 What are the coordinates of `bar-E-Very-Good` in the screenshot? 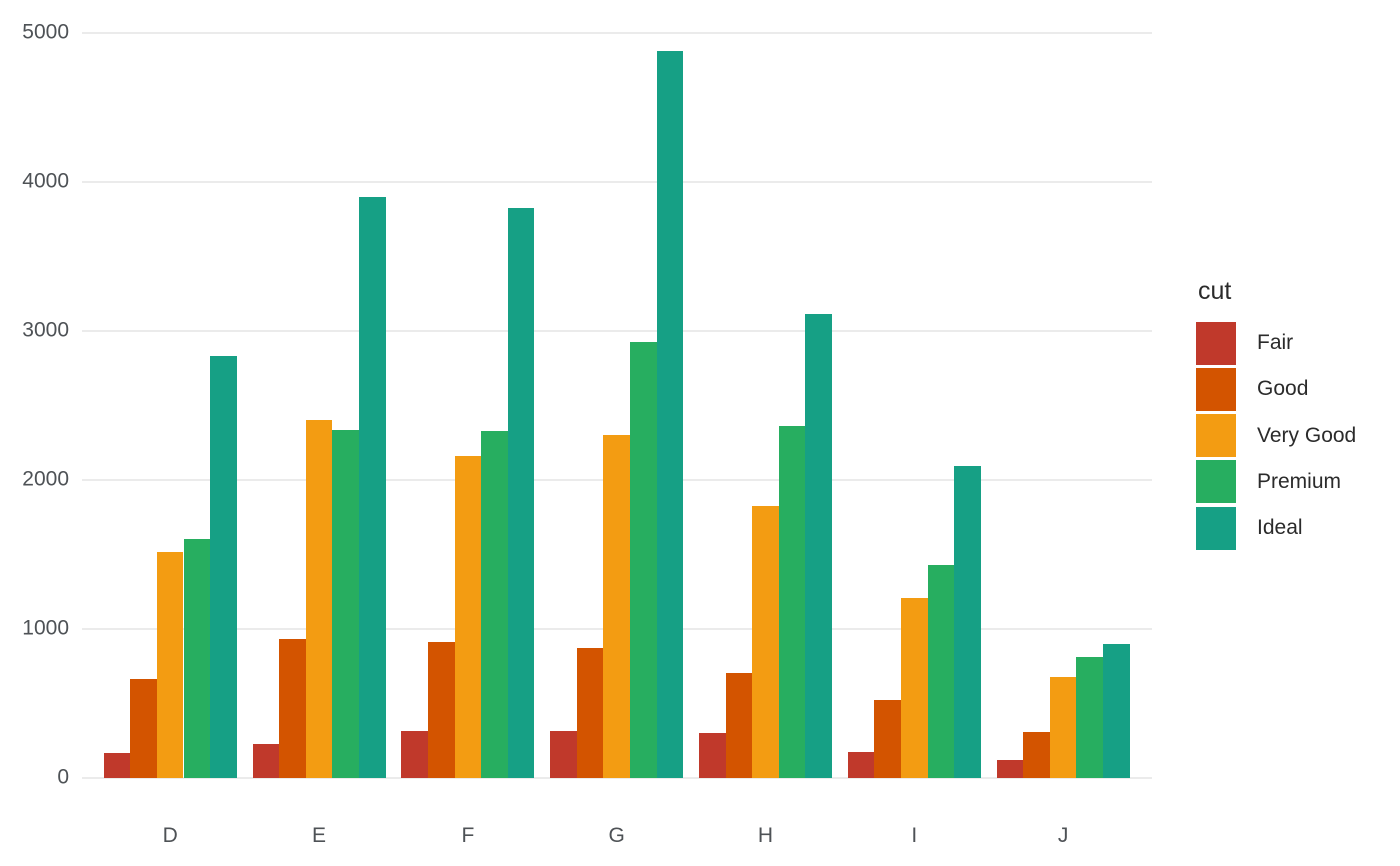 It's located at (319, 599).